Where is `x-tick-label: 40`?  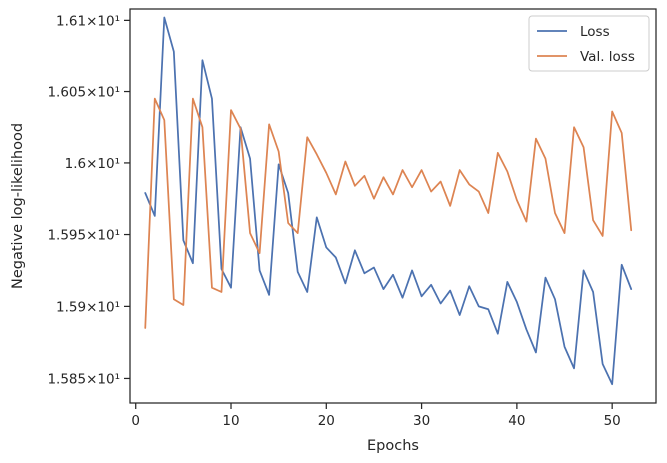 x-tick-label: 40 is located at coordinates (516, 421).